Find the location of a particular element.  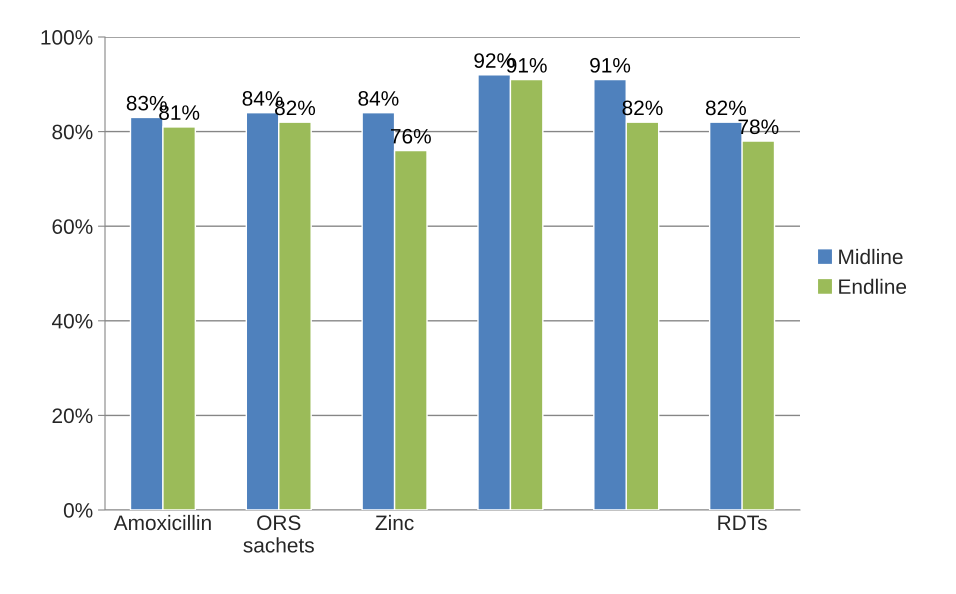

data-label: 84% is located at coordinates (378, 98).